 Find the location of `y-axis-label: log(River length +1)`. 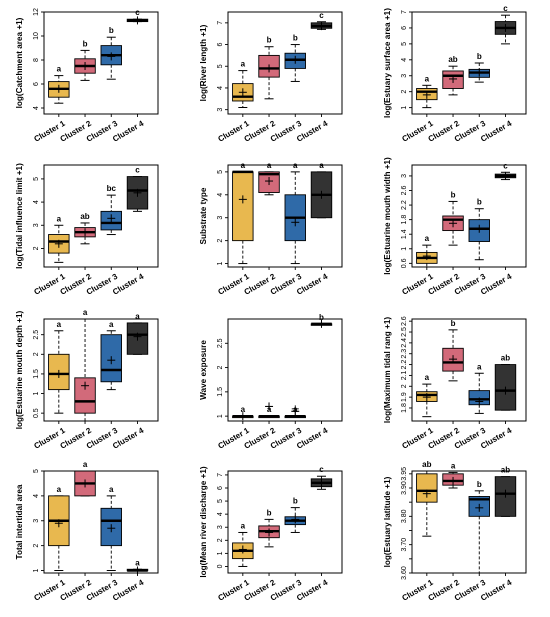

y-axis-label: log(River length +1) is located at coordinates (203, 62).